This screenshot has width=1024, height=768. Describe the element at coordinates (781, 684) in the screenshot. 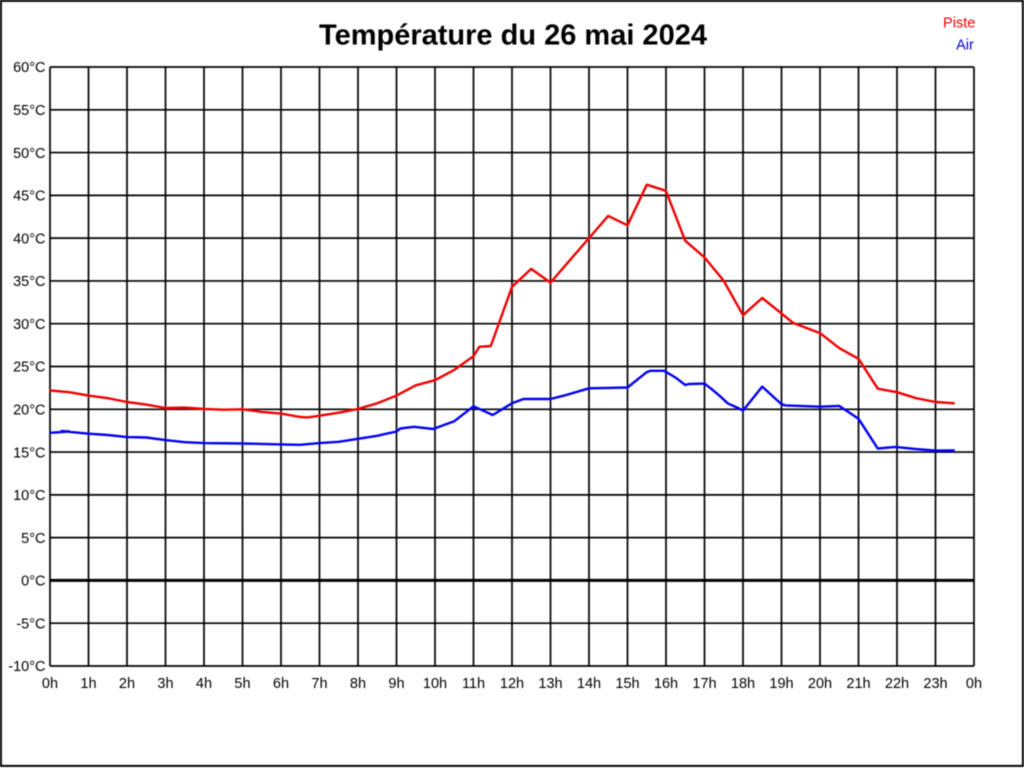

I see `svg-text: 19h` at that location.